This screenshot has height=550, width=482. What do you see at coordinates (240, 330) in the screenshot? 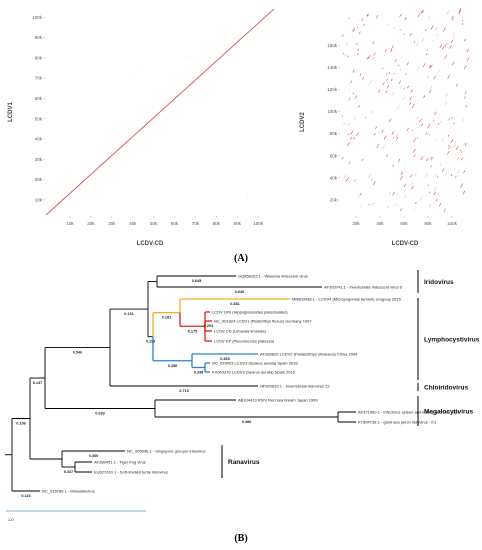
I see `leaf-label: LCDV CD (Limanda limanda)` at bounding box center [240, 330].